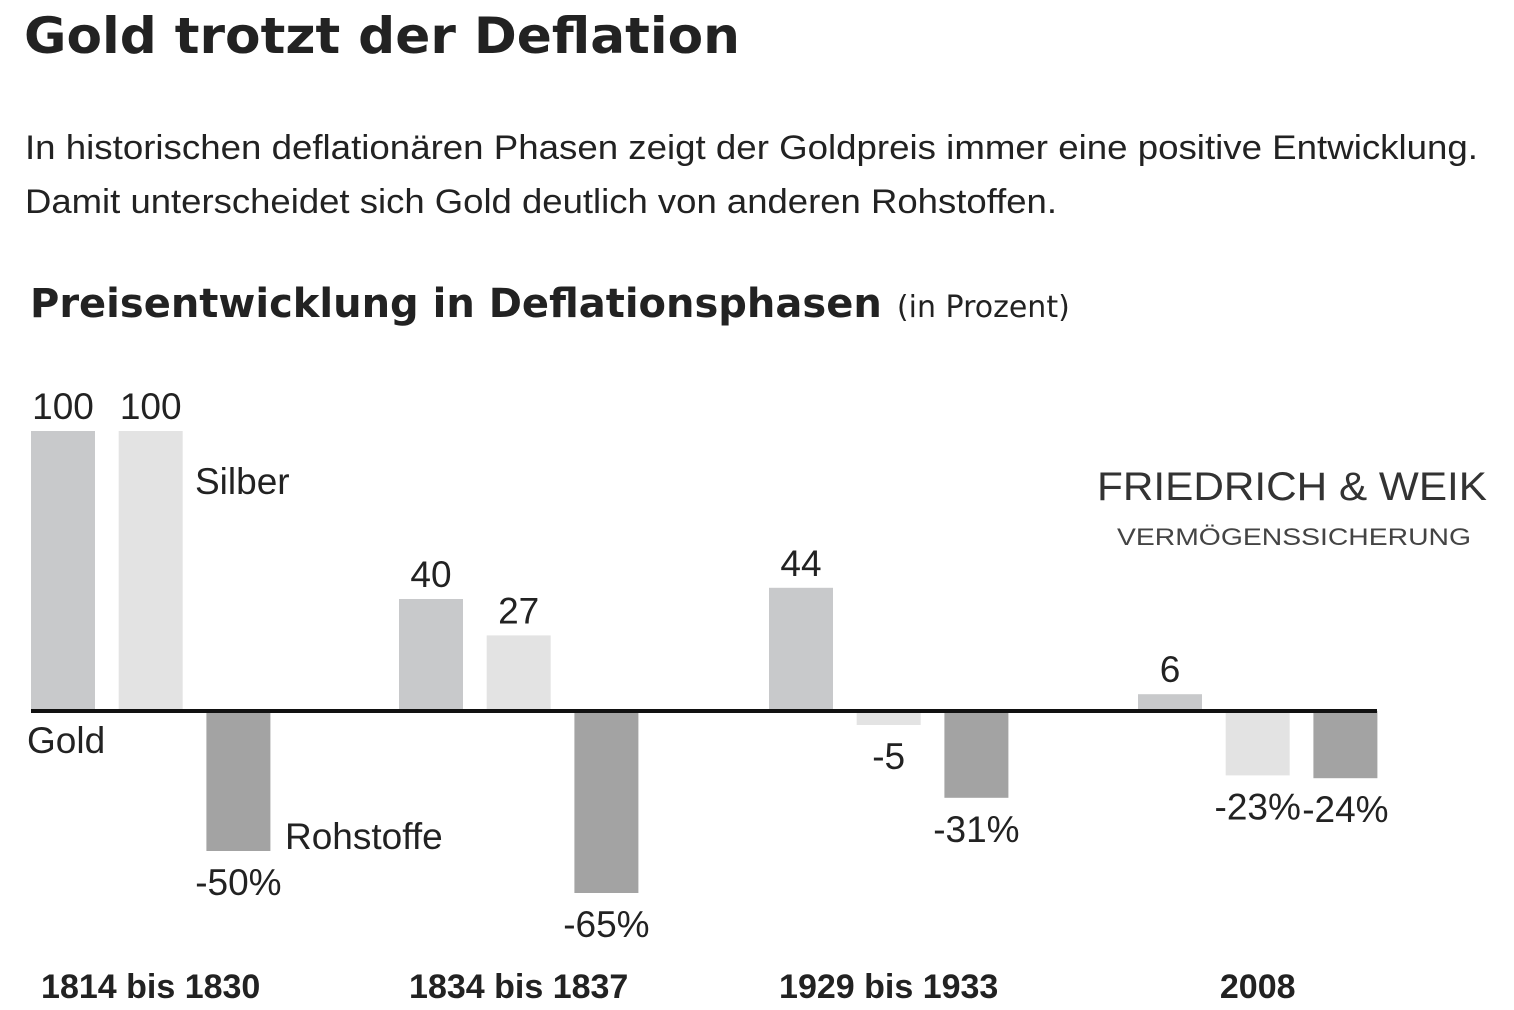 This screenshot has width=1514, height=1010. Describe the element at coordinates (238, 882) in the screenshot. I see `value-label: -50%` at that location.